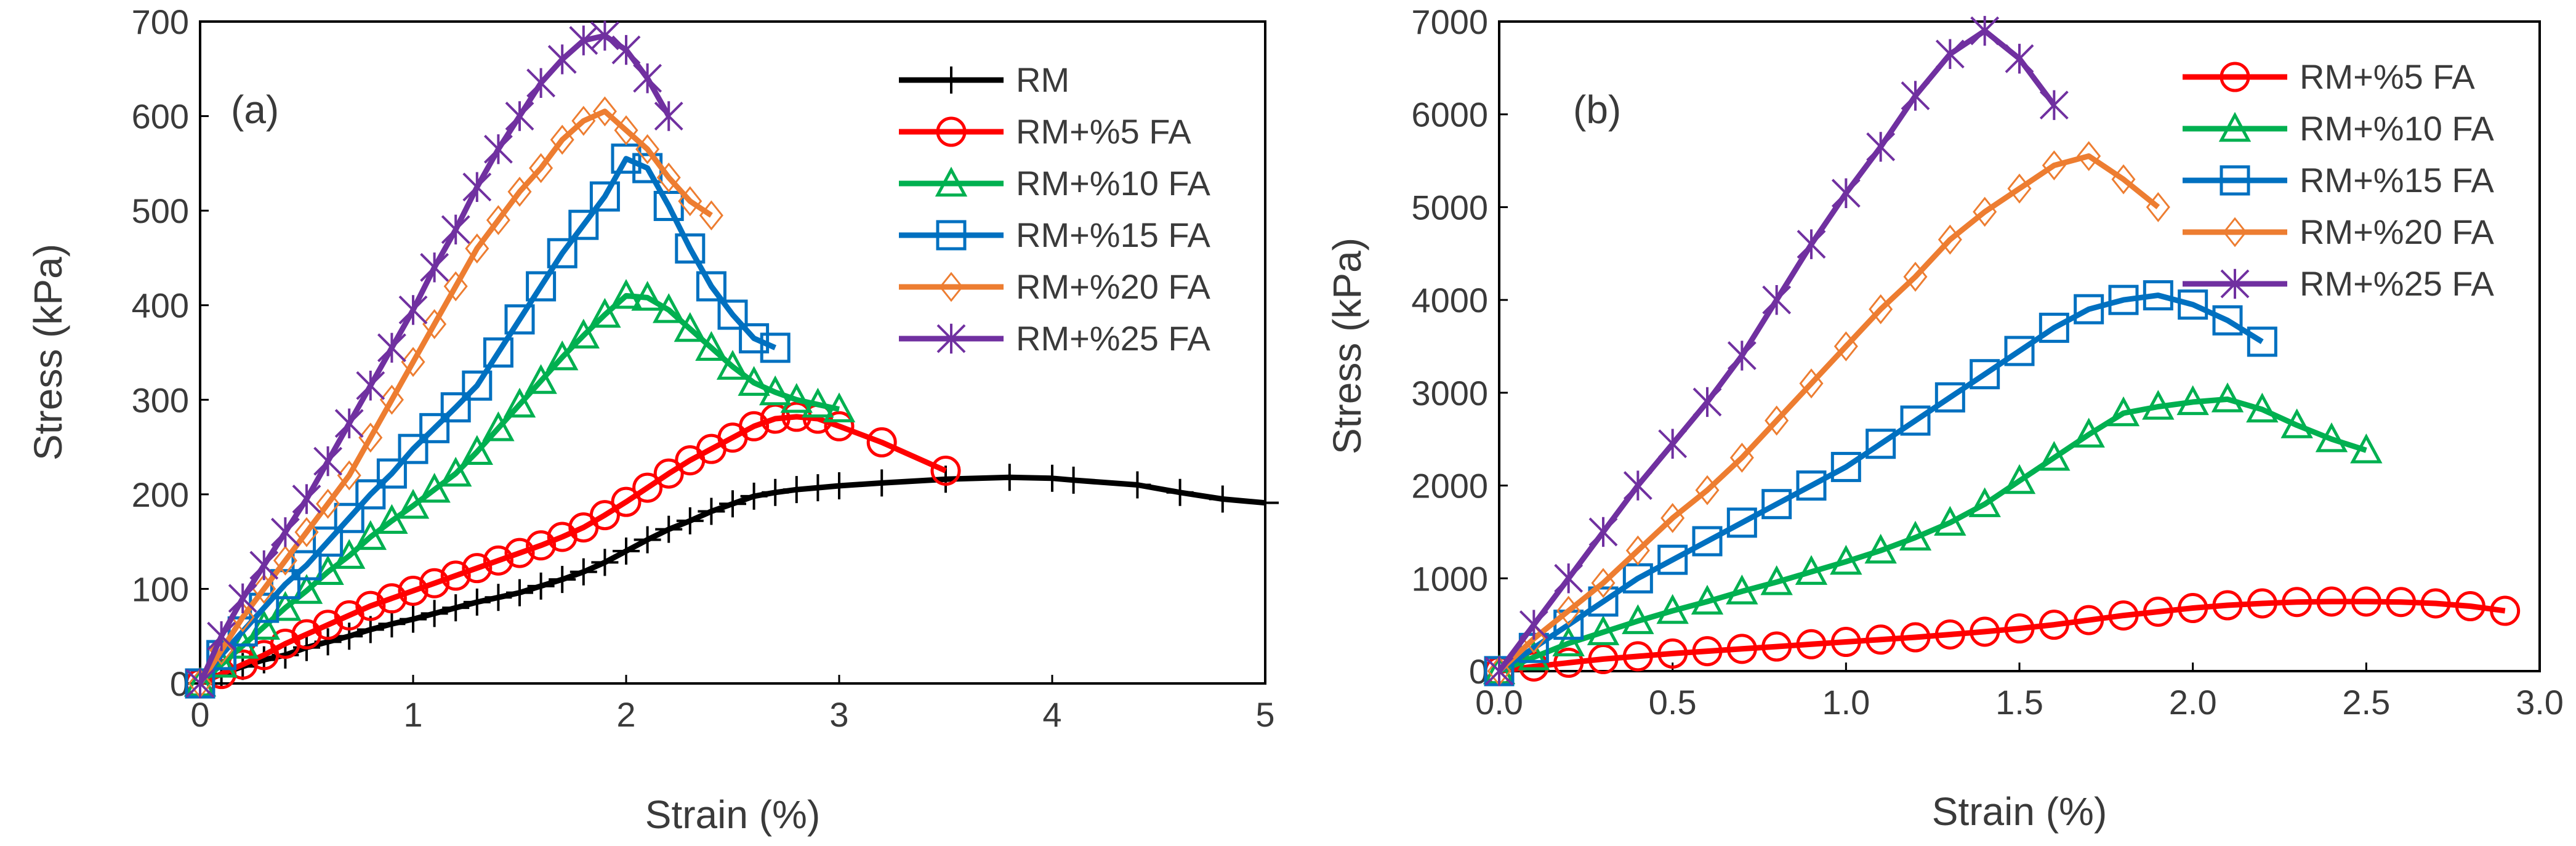 This screenshot has width=2576, height=846. What do you see at coordinates (1449, 300) in the screenshot?
I see `y-tick-label: 4000` at bounding box center [1449, 300].